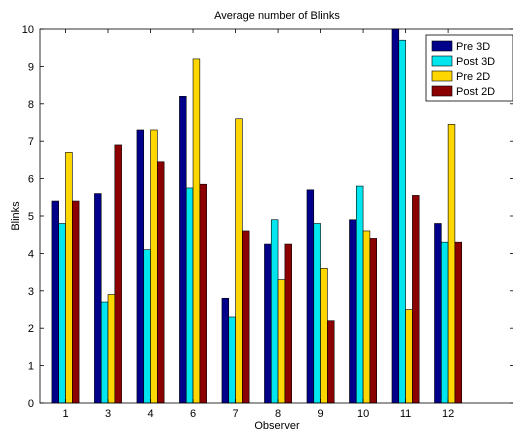 The height and width of the screenshot is (435, 513). Describe the element at coordinates (475, 92) in the screenshot. I see `legend-label: Post 2D` at that location.